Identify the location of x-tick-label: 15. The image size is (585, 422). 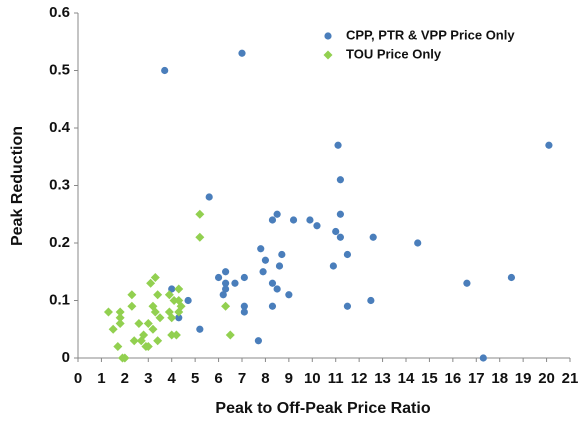
(429, 378).